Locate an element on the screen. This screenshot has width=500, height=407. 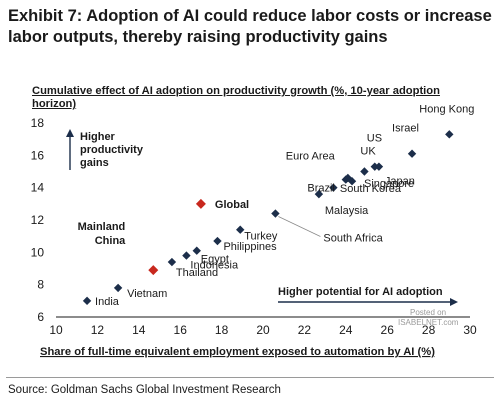
label-turkey: Turkey is located at coordinates (261, 237).